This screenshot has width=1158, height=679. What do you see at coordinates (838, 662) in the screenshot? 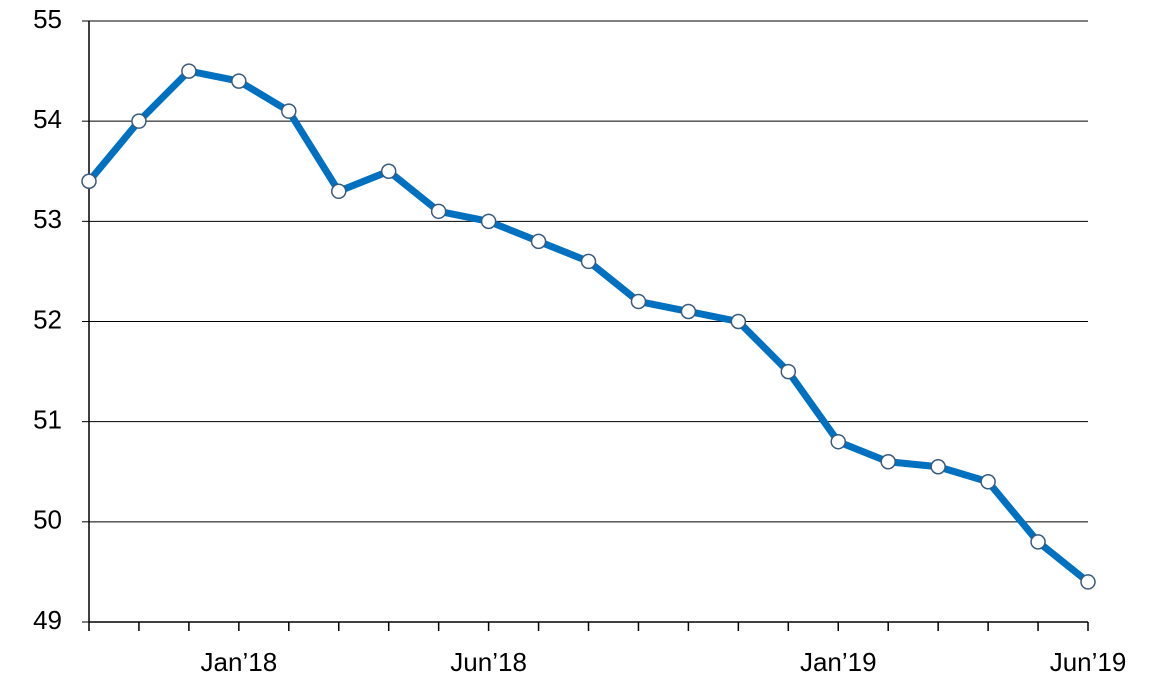
I see `x-tick-label: Jan’19` at bounding box center [838, 662].